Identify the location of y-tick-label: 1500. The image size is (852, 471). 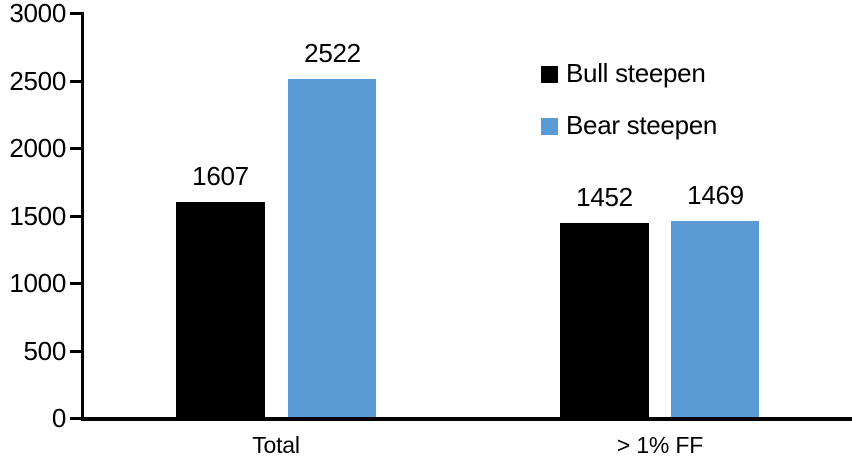
(37, 216).